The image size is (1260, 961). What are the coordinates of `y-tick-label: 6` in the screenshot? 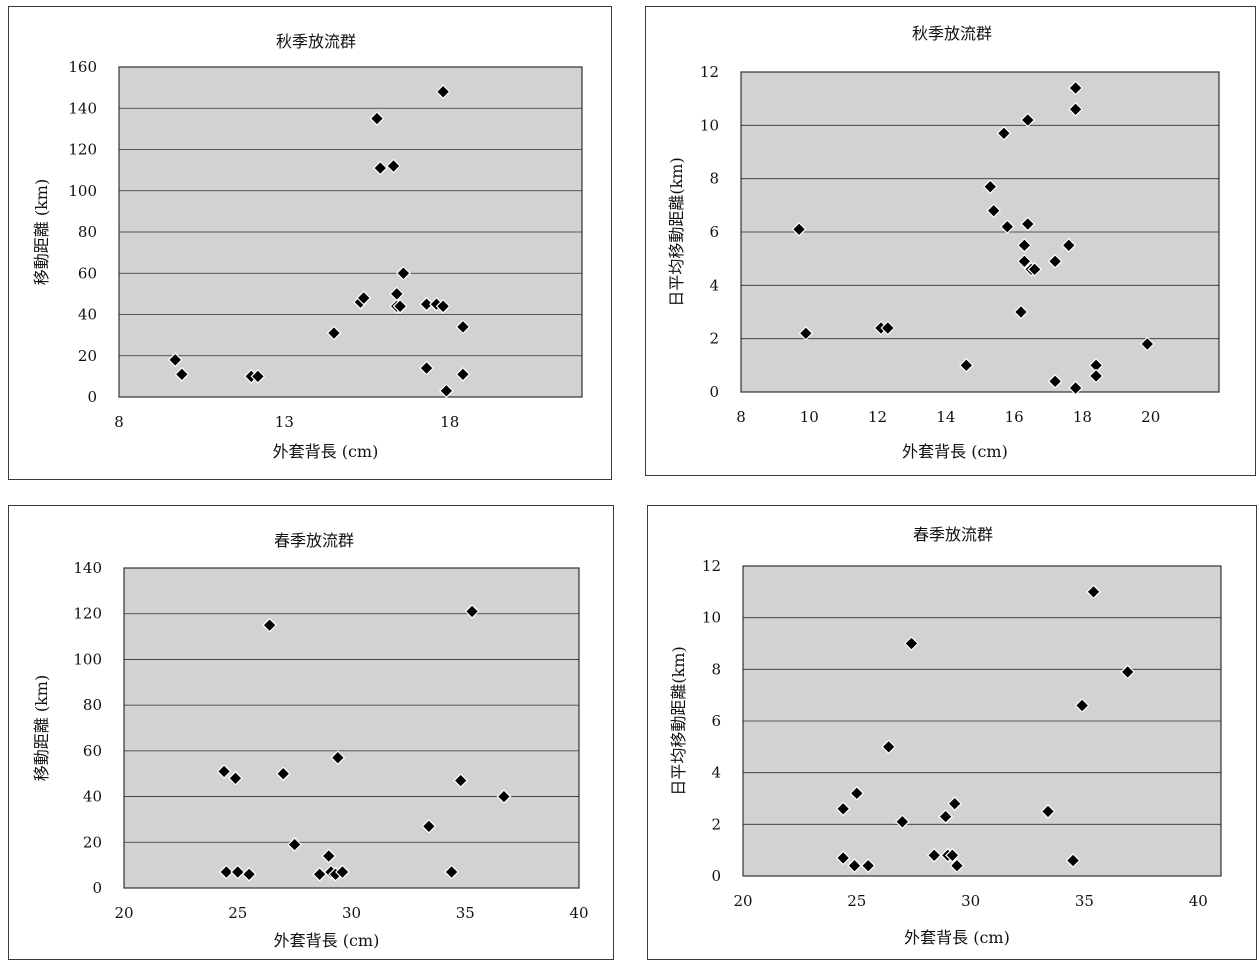 It's located at (716, 721).